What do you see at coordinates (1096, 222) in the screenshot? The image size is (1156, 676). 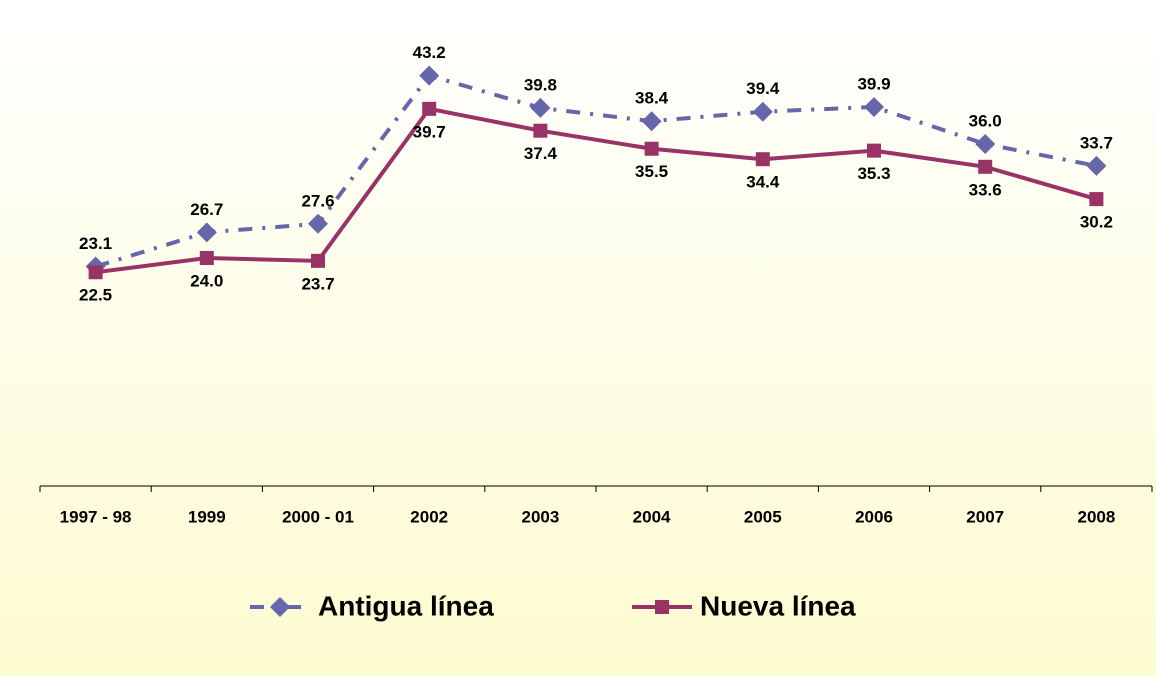 I see `data-label: 30.2` at bounding box center [1096, 222].